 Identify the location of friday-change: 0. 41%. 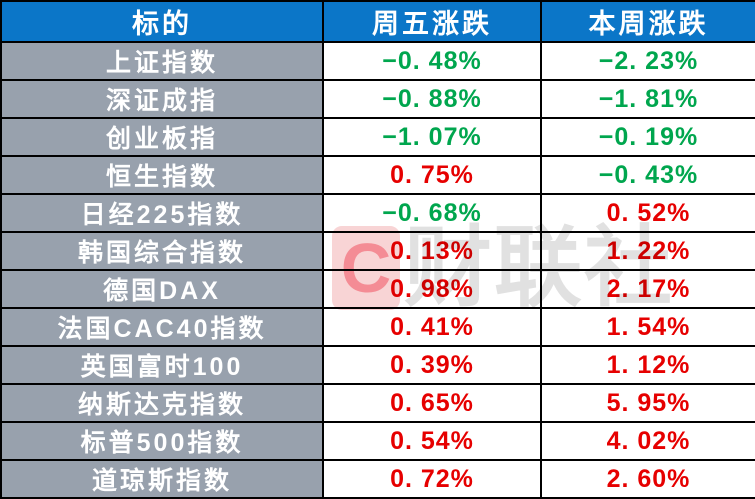
(432, 327).